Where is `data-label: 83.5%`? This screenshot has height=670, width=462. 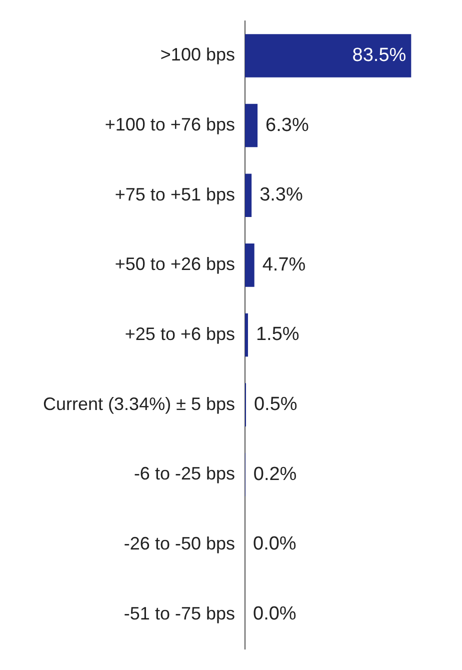 data-label: 83.5% is located at coordinates (379, 55).